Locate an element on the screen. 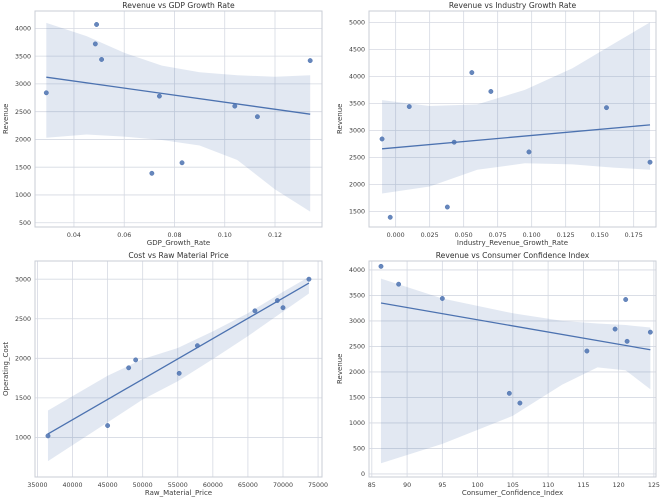  svg-text: 40000 is located at coordinates (73, 485).